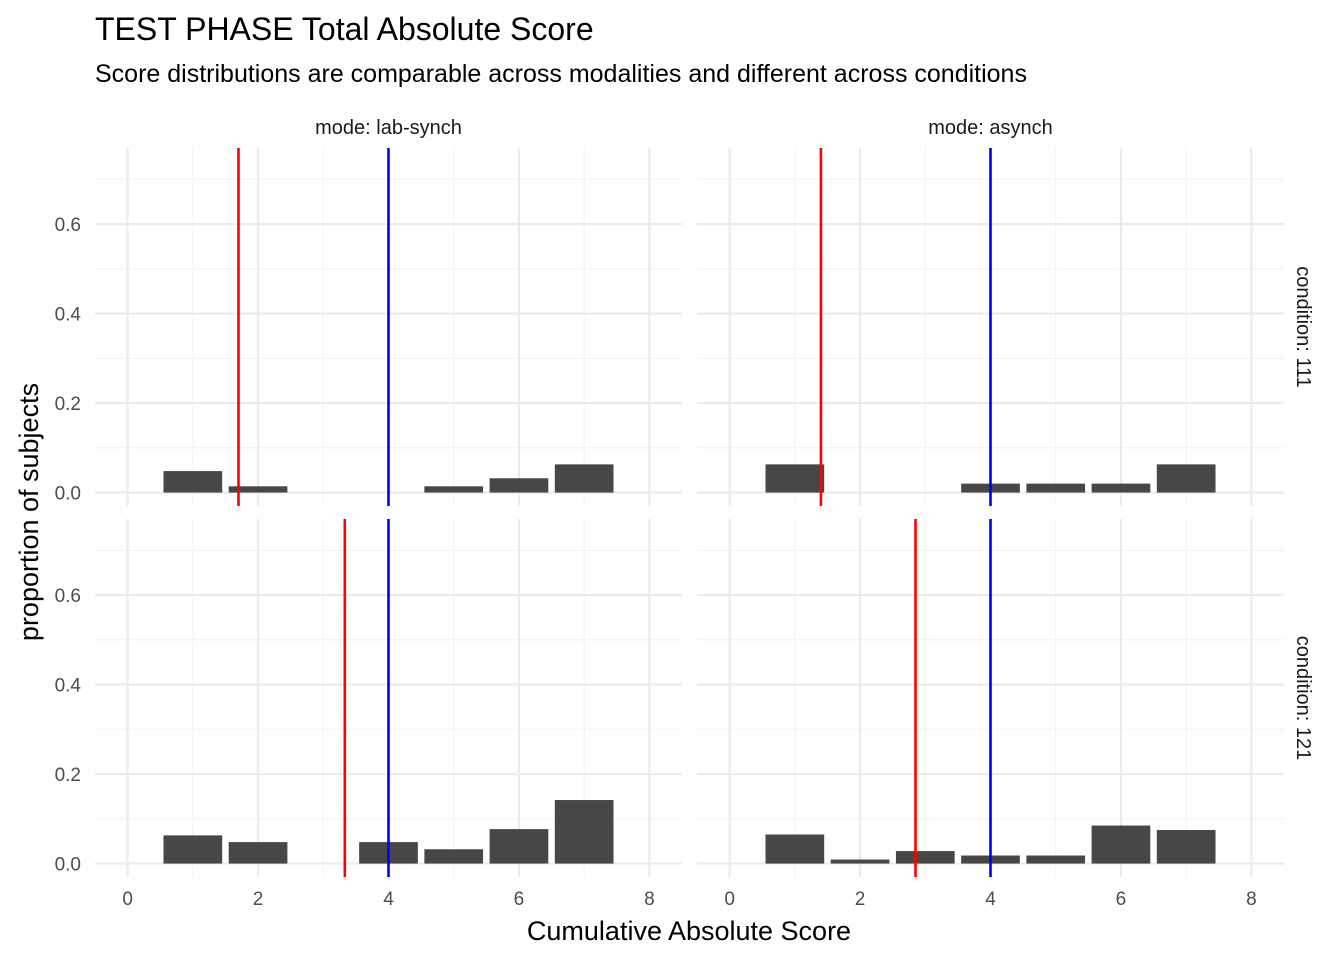  What do you see at coordinates (990, 128) in the screenshot?
I see `facet-column-label: mode: asynch` at bounding box center [990, 128].